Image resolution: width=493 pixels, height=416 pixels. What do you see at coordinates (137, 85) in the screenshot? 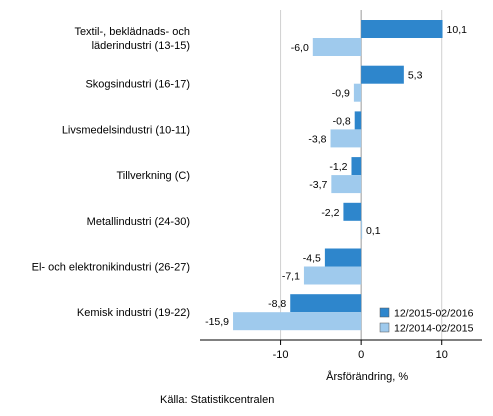
I see `category-label: Skogsindustri (16-17)` at bounding box center [137, 85].